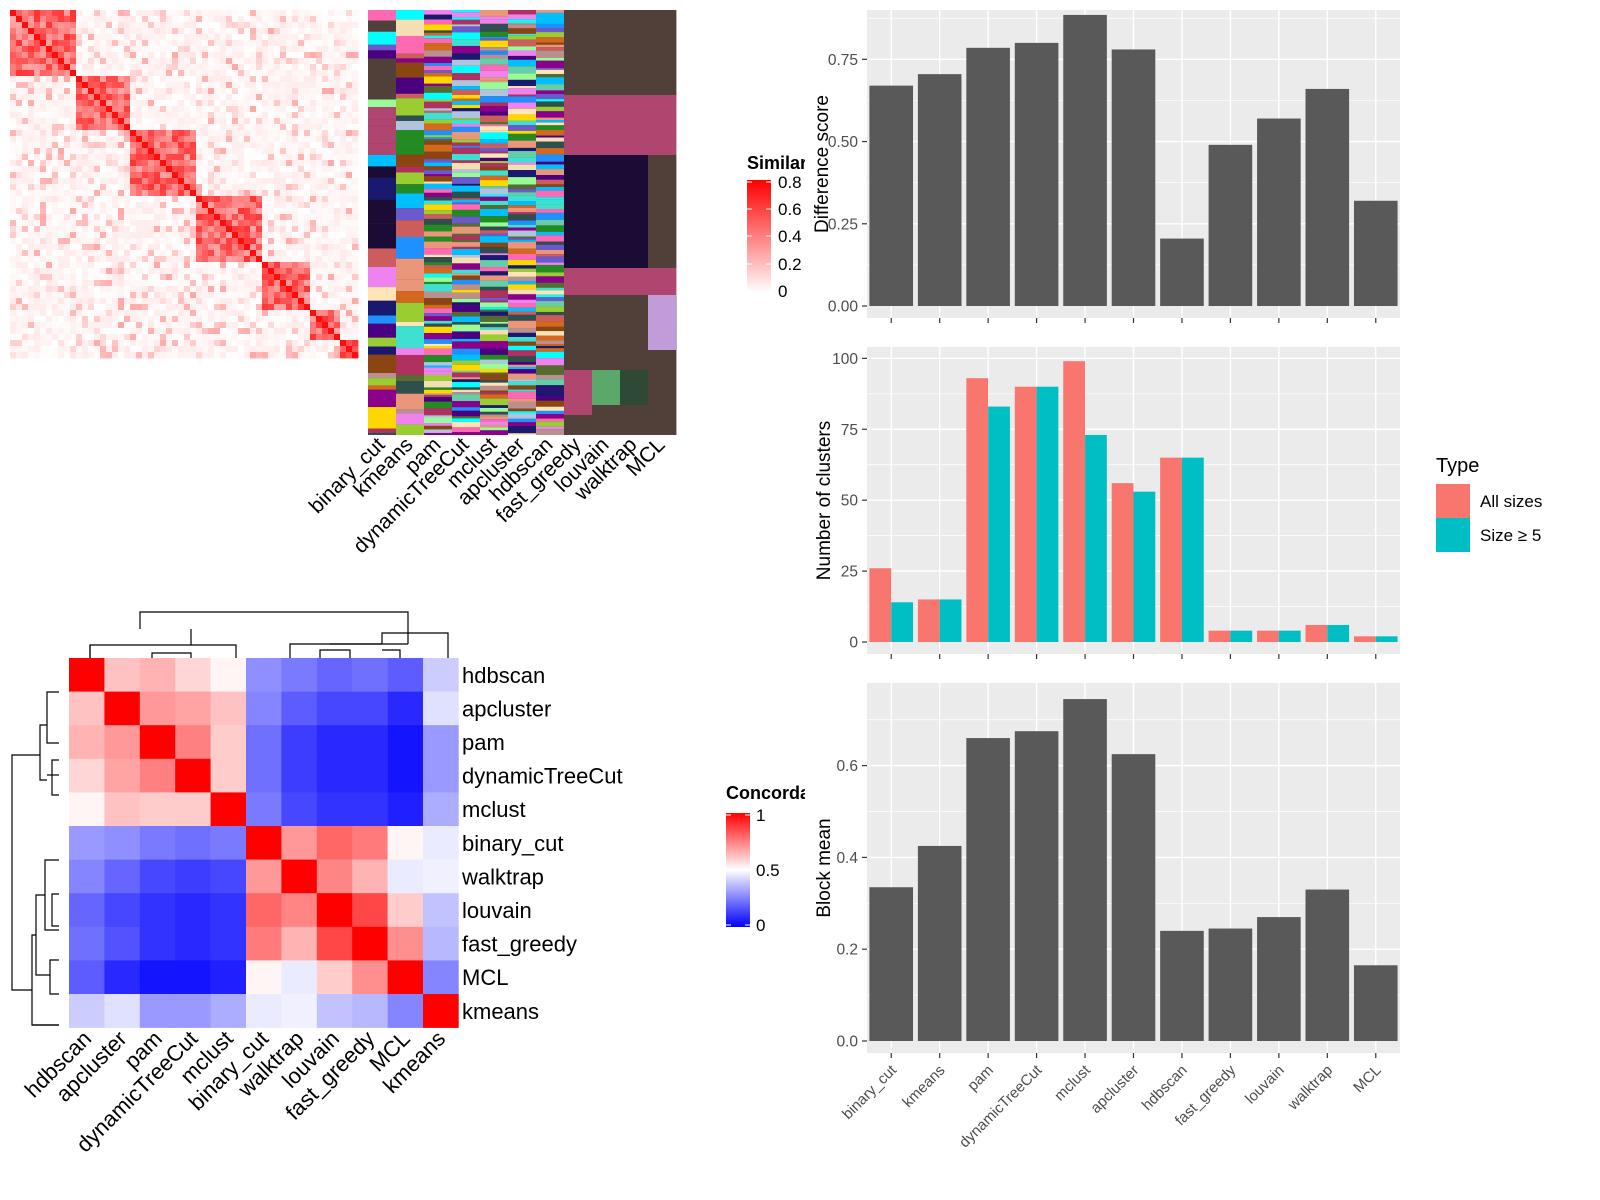 The image size is (1600, 1200). Describe the element at coordinates (776, 227) in the screenshot. I see `similarity-legend: Similarity 0.80.60.40.20` at that location.